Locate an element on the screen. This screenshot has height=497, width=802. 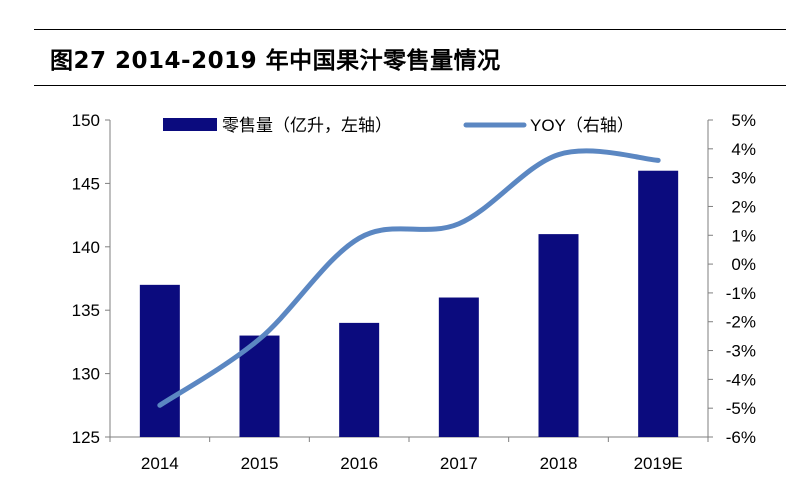
x-tick-label: 2018 is located at coordinates (559, 463).